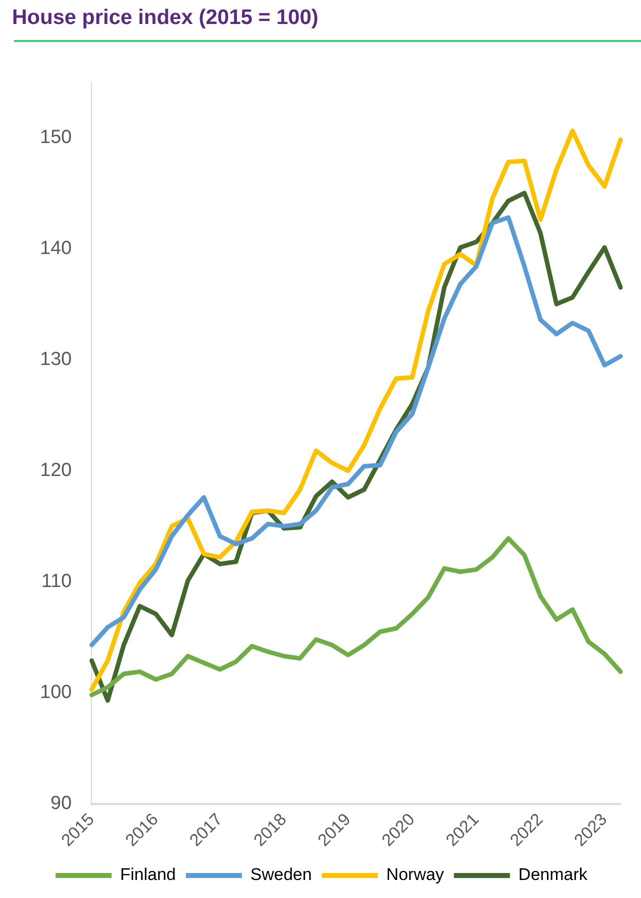  Describe the element at coordinates (165, 18) in the screenshot. I see `chart-title: House price index (2015 = 100)` at that location.